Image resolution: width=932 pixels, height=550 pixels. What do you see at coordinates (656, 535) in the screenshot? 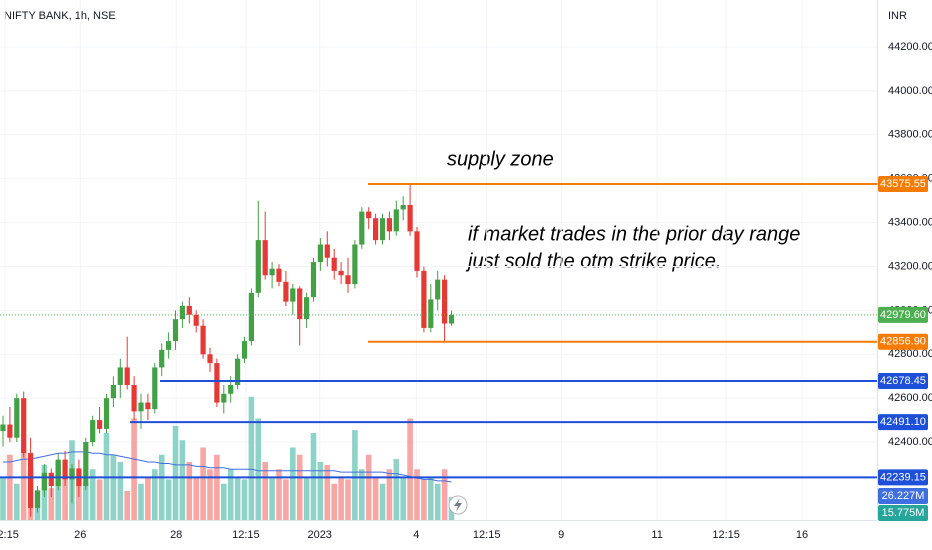
I see `x-tick-label: 11` at bounding box center [656, 535].